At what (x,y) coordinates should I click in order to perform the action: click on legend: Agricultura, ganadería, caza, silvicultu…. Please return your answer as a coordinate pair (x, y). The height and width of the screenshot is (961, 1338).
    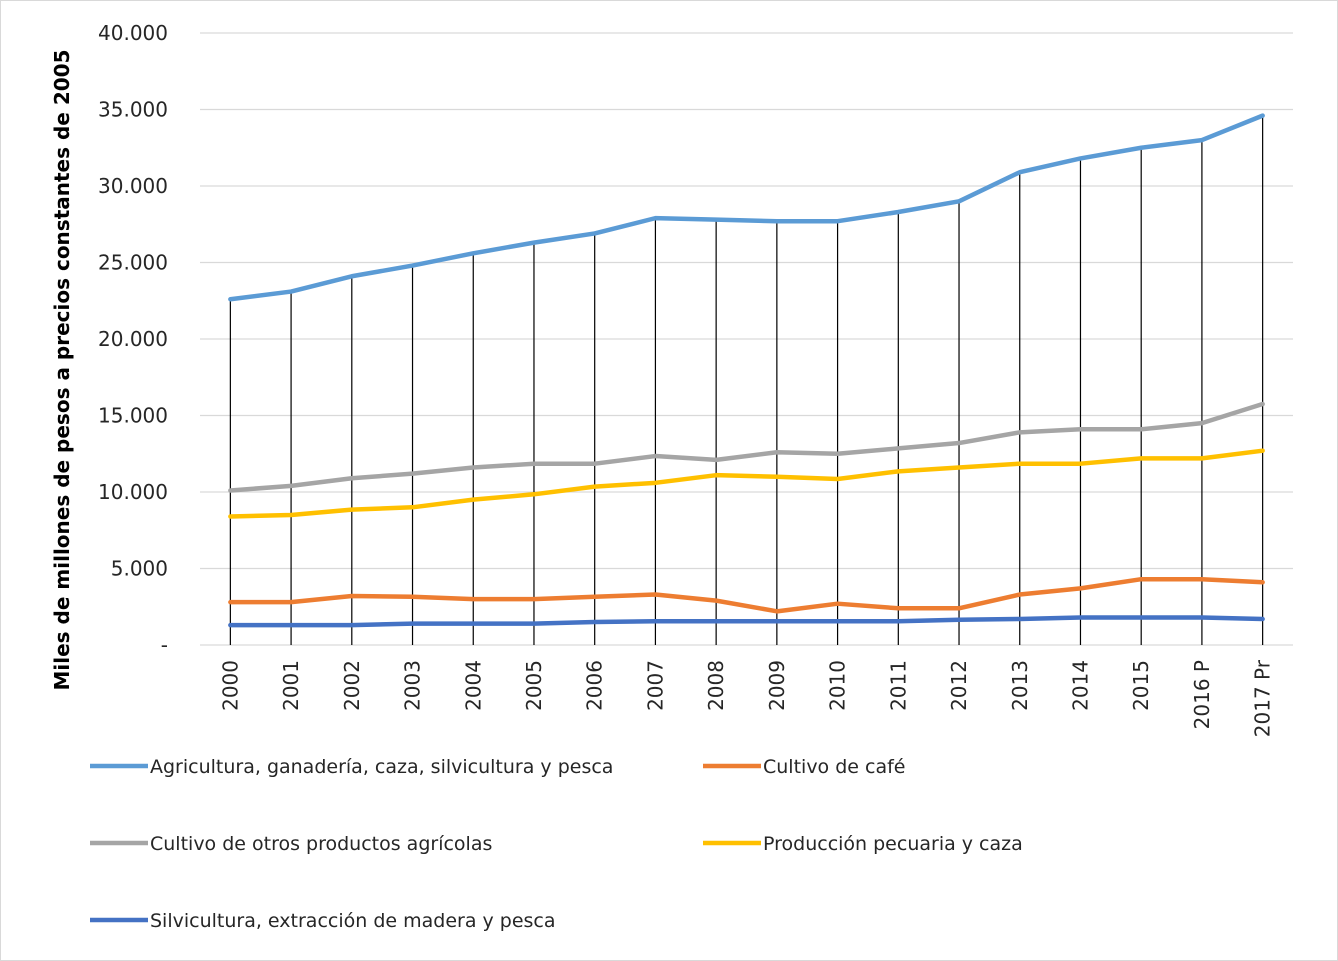
    Looking at the image, I should click on (556, 844).